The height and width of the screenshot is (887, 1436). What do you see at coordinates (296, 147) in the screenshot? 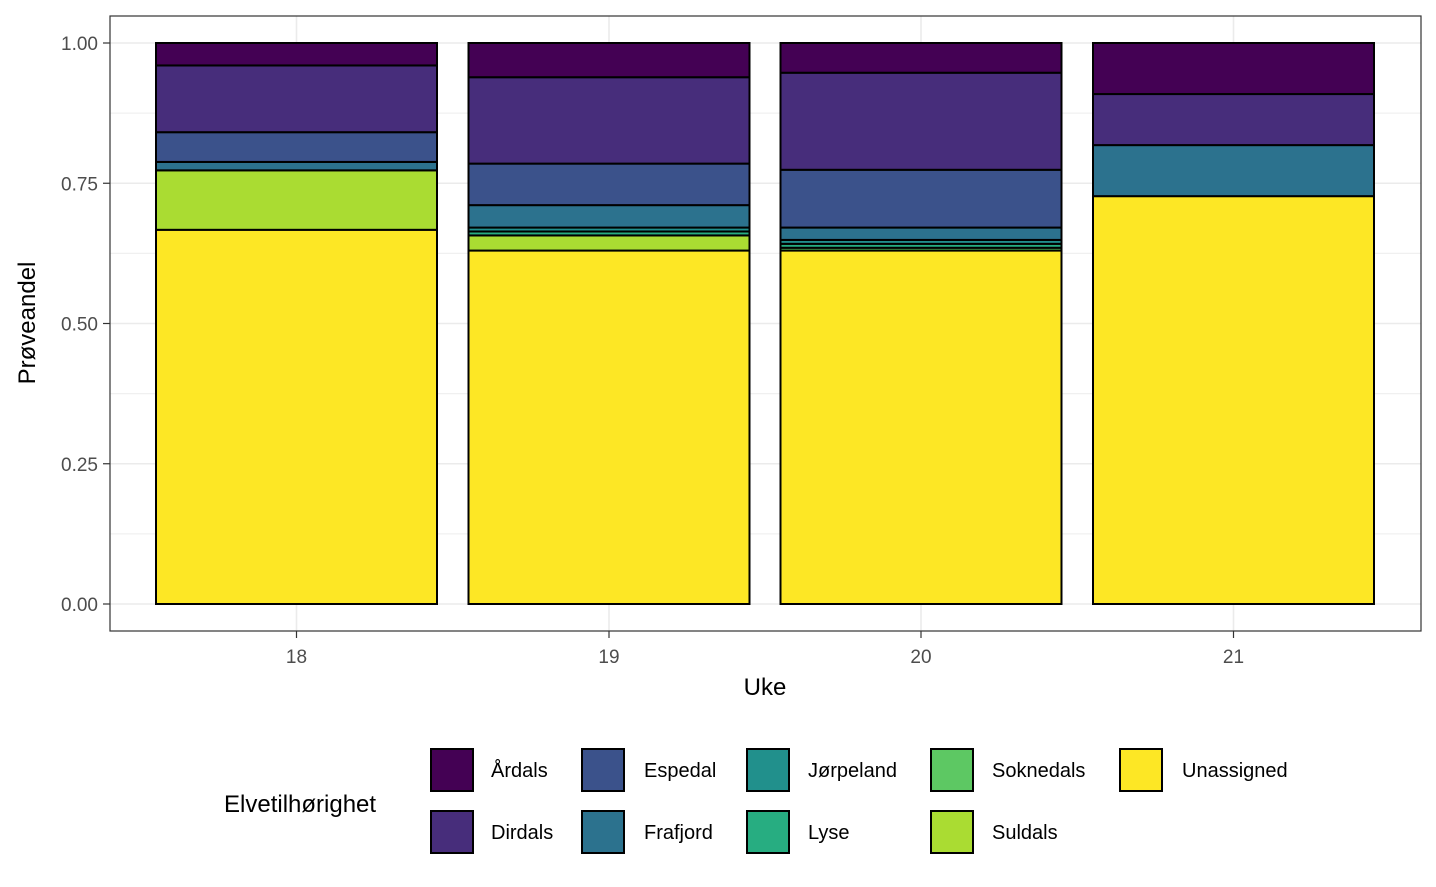
I see `bar-segment-18-espedal` at bounding box center [296, 147].